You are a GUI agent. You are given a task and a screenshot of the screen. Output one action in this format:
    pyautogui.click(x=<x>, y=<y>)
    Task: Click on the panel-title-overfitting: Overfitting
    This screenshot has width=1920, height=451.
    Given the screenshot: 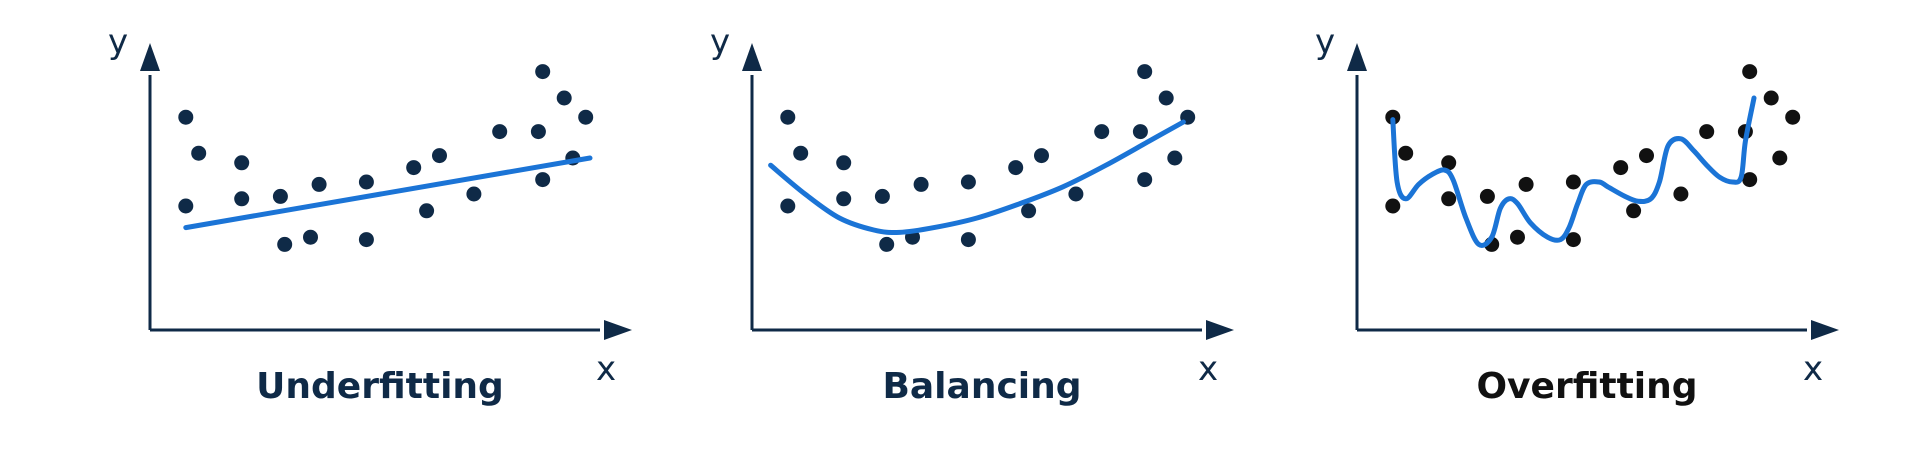 What is the action you would take?
    pyautogui.click(x=1586, y=386)
    